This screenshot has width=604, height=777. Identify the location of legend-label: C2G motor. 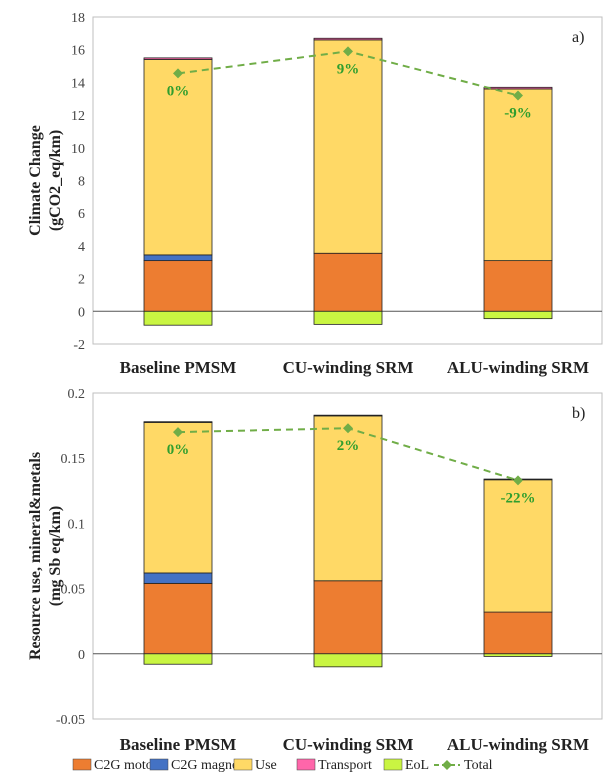
(126, 765).